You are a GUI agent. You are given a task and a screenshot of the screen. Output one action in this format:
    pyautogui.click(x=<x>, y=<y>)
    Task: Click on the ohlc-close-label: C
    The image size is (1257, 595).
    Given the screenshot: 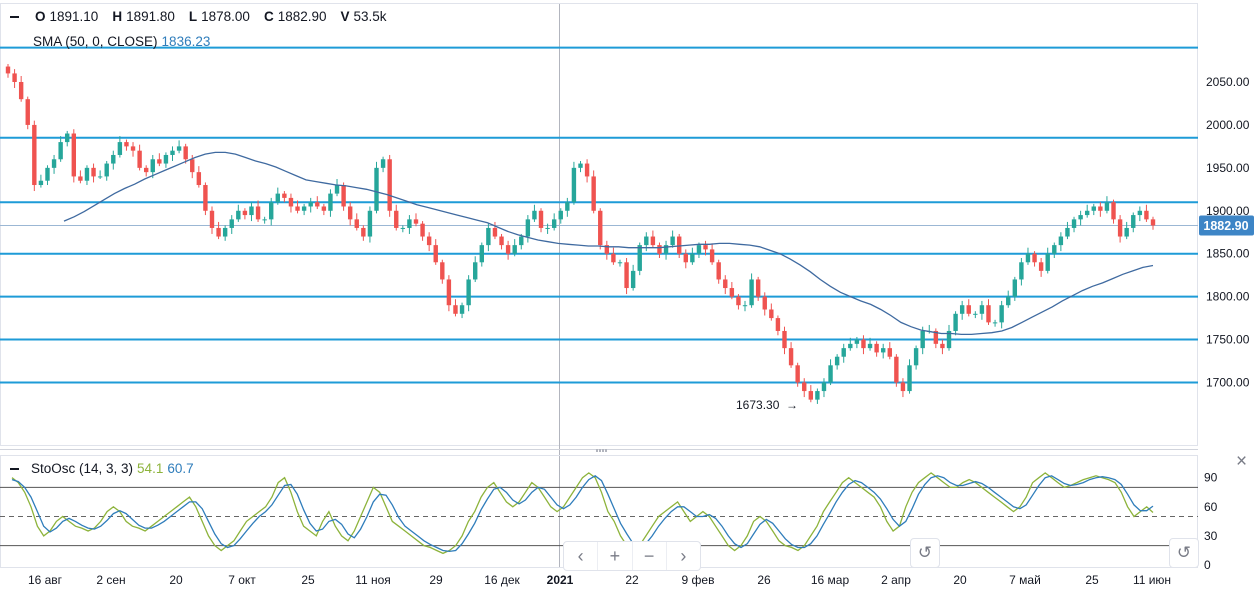 What is the action you would take?
    pyautogui.click(x=268, y=16)
    